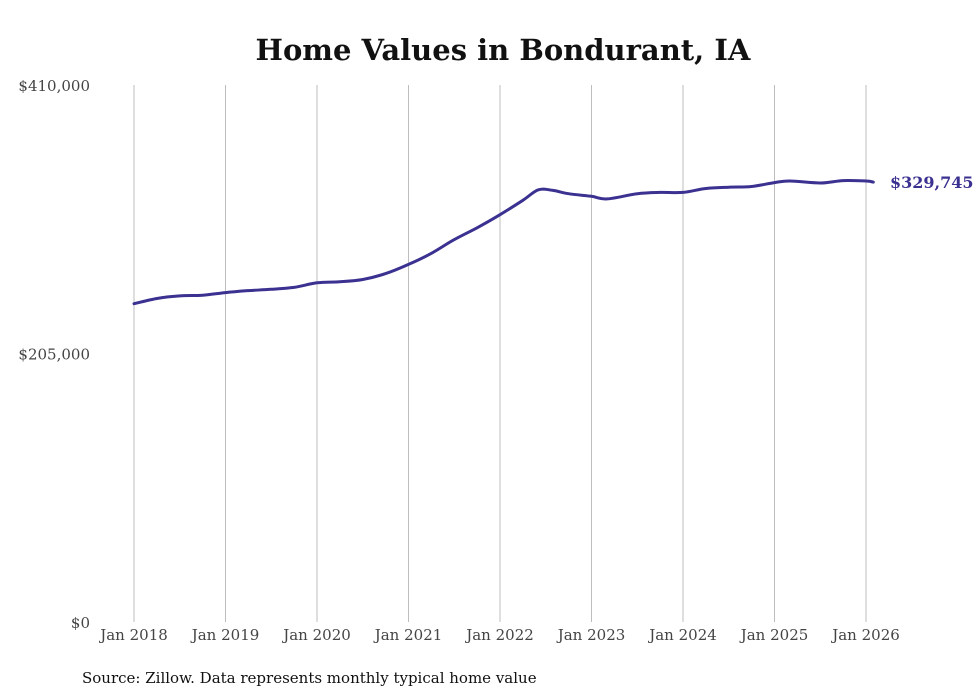 The image size is (980, 699). What do you see at coordinates (133, 635) in the screenshot?
I see `x-tick-label: Jan 2018` at bounding box center [133, 635].